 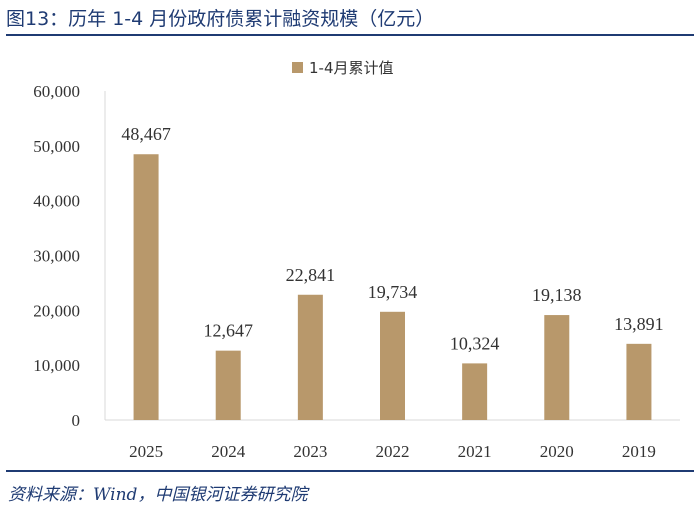 I want to click on data-label: 10,324, so click(x=475, y=343).